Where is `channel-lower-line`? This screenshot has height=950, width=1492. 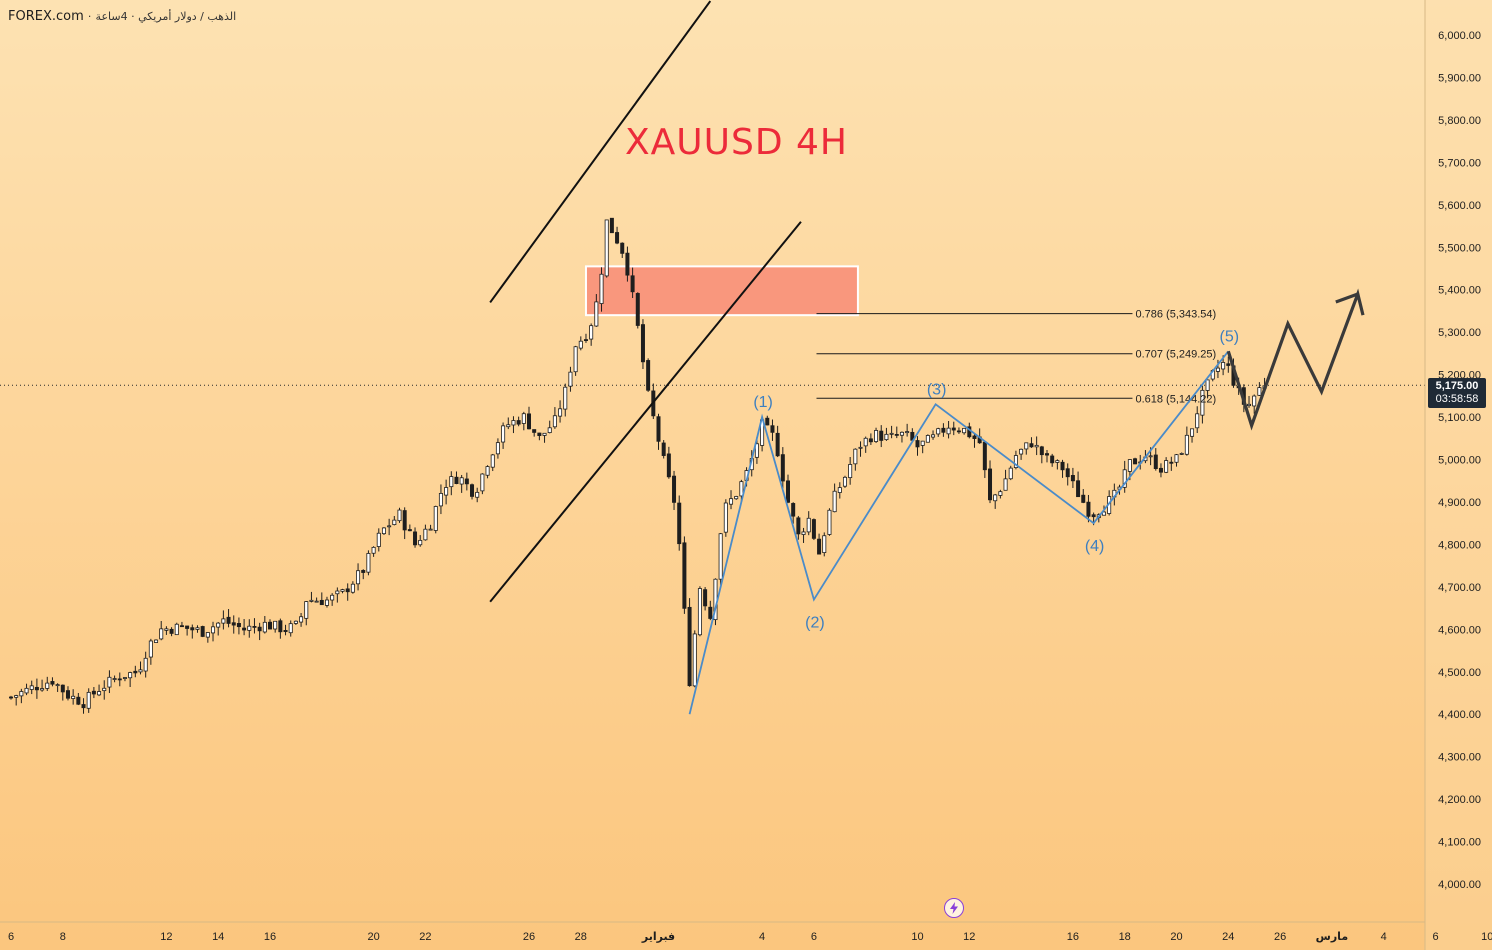
channel-lower-line is located at coordinates (645, 412).